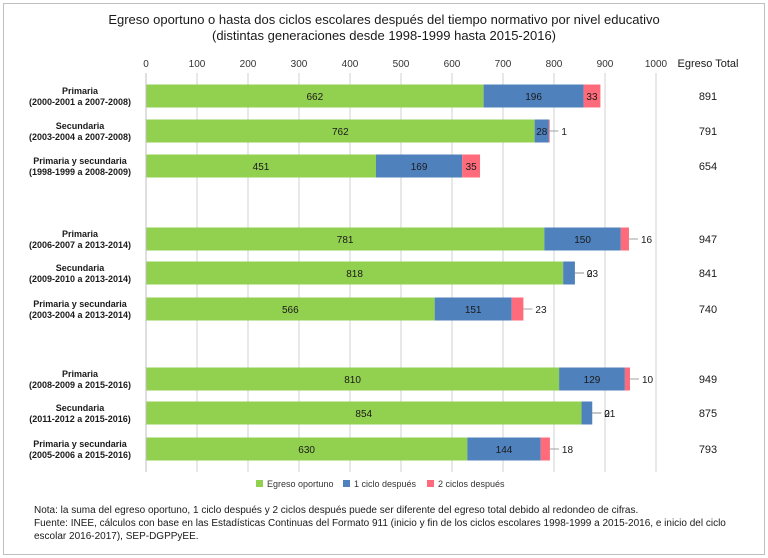 The image size is (768, 558). I want to click on data-label: 23, so click(541, 310).